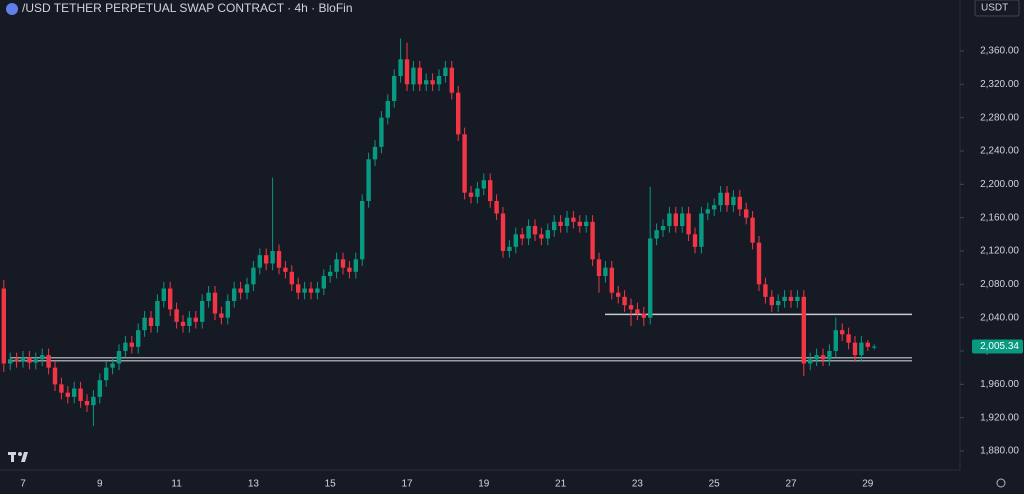 The height and width of the screenshot is (494, 1024). I want to click on last-price-label: 2,005.34, so click(999, 346).